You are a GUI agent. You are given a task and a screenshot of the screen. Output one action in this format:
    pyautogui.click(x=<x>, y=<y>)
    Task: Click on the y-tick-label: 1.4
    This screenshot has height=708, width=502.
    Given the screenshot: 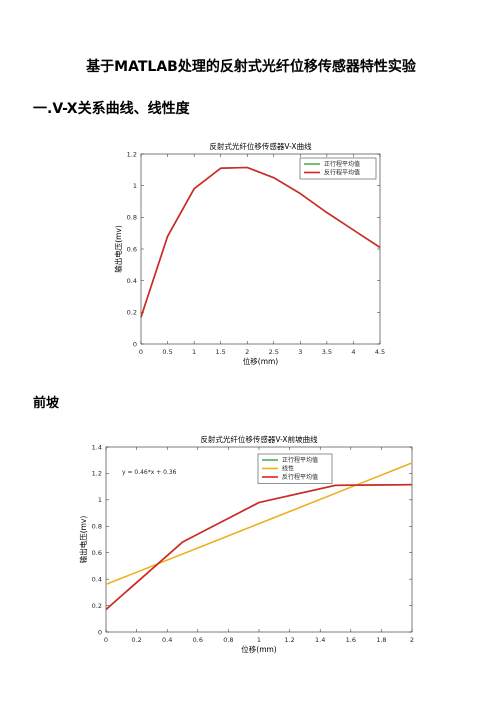 What is the action you would take?
    pyautogui.click(x=97, y=447)
    